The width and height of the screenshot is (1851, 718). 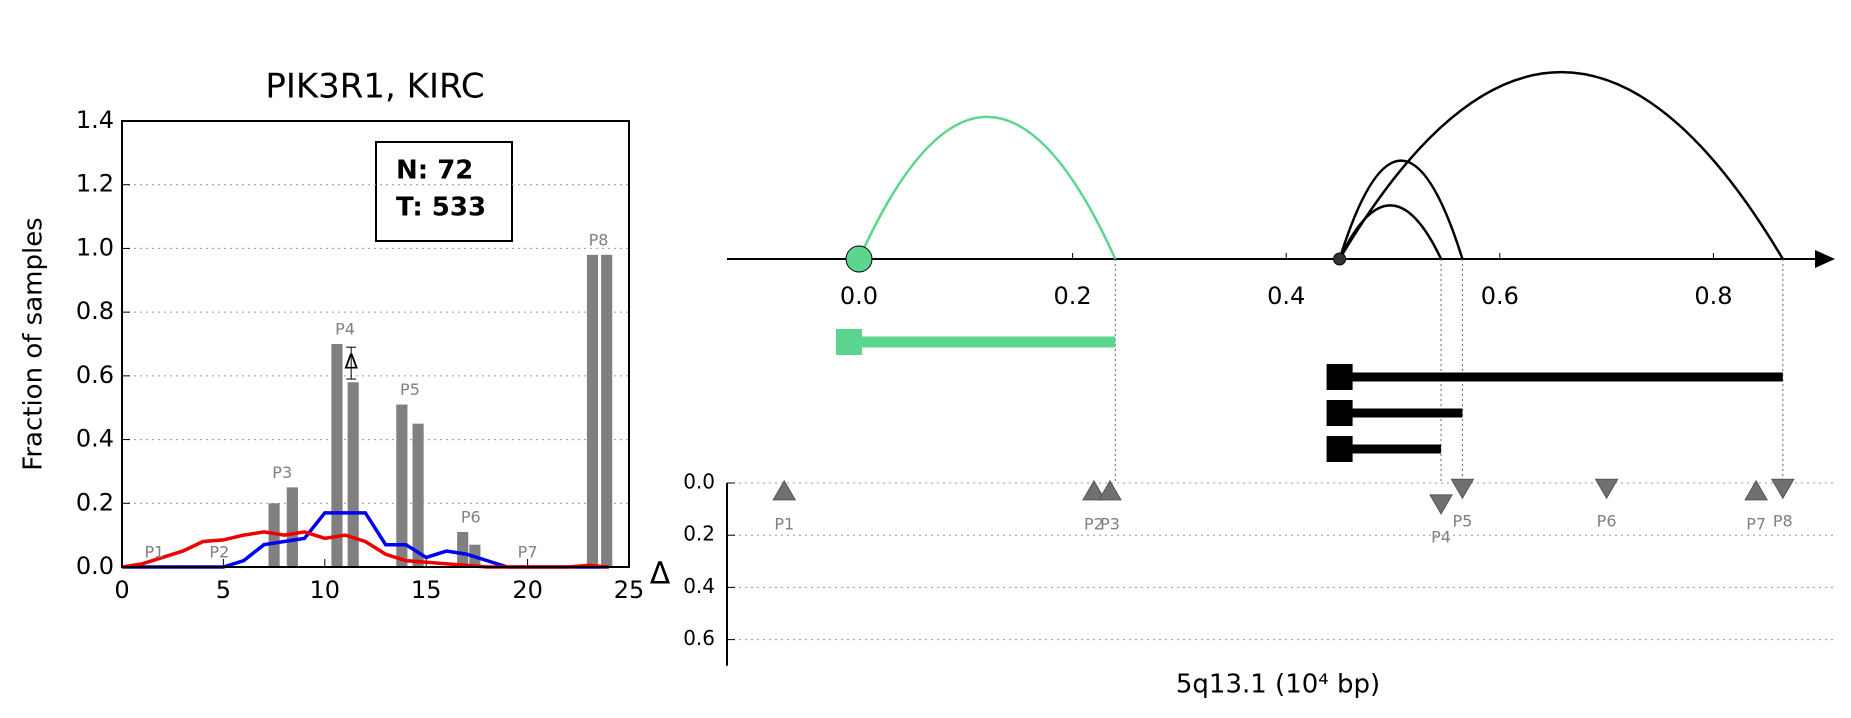 I want to click on x-tick-label: 0, so click(x=121, y=590).